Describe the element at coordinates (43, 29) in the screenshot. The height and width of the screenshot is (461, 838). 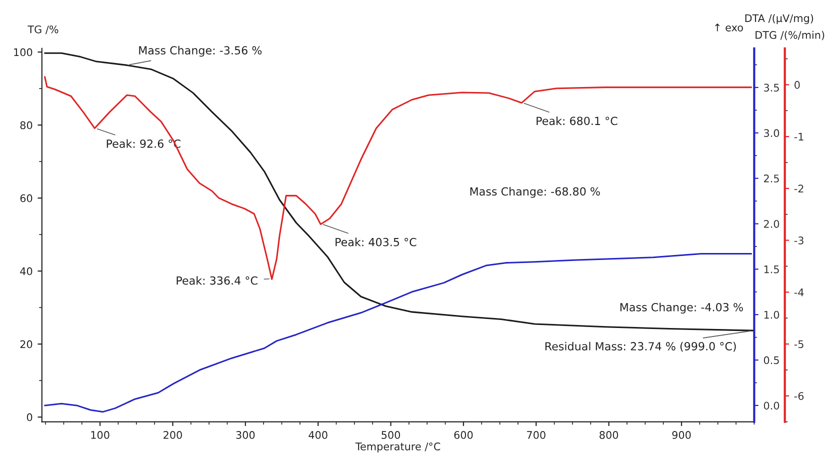
I see `y-axis-title: TG /%` at that location.